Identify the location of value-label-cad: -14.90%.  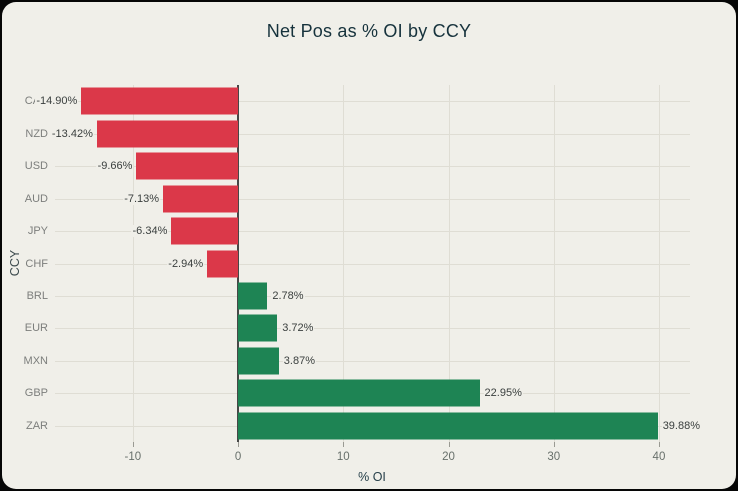
(57, 101).